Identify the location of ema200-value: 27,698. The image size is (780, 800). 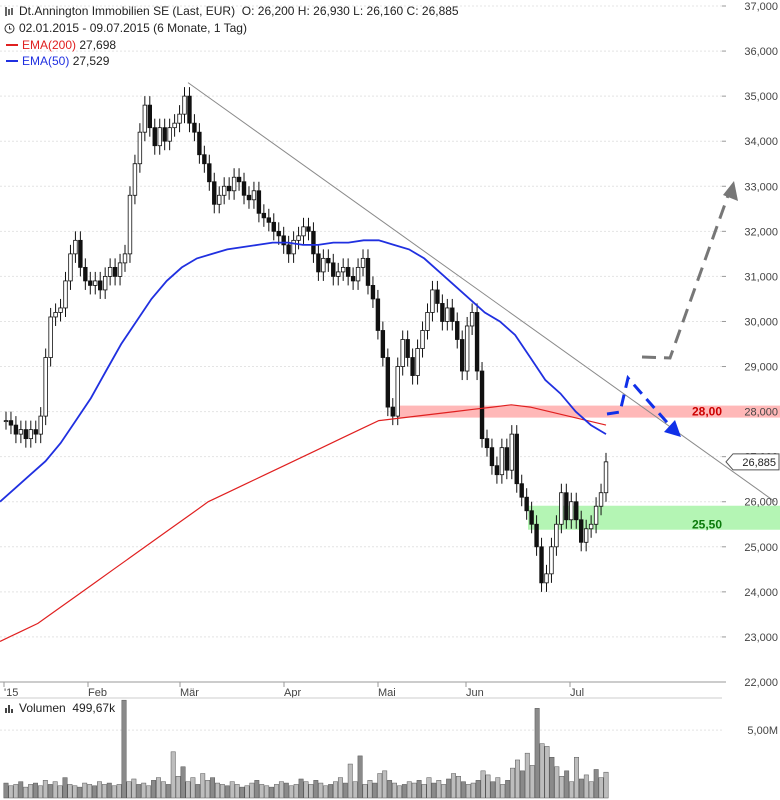
(98, 45).